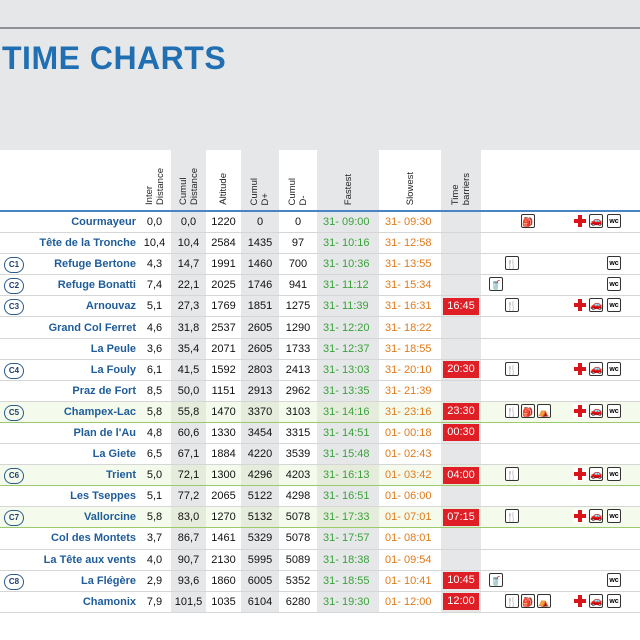  What do you see at coordinates (188, 285) in the screenshot?
I see `cumul-distance: 22,1` at bounding box center [188, 285].